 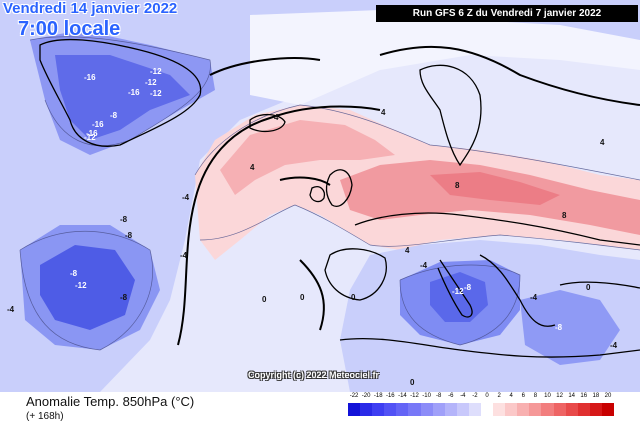 I want to click on copyright-notice: Copyright (c) 2022 Meteociel.fr, so click(x=314, y=375).